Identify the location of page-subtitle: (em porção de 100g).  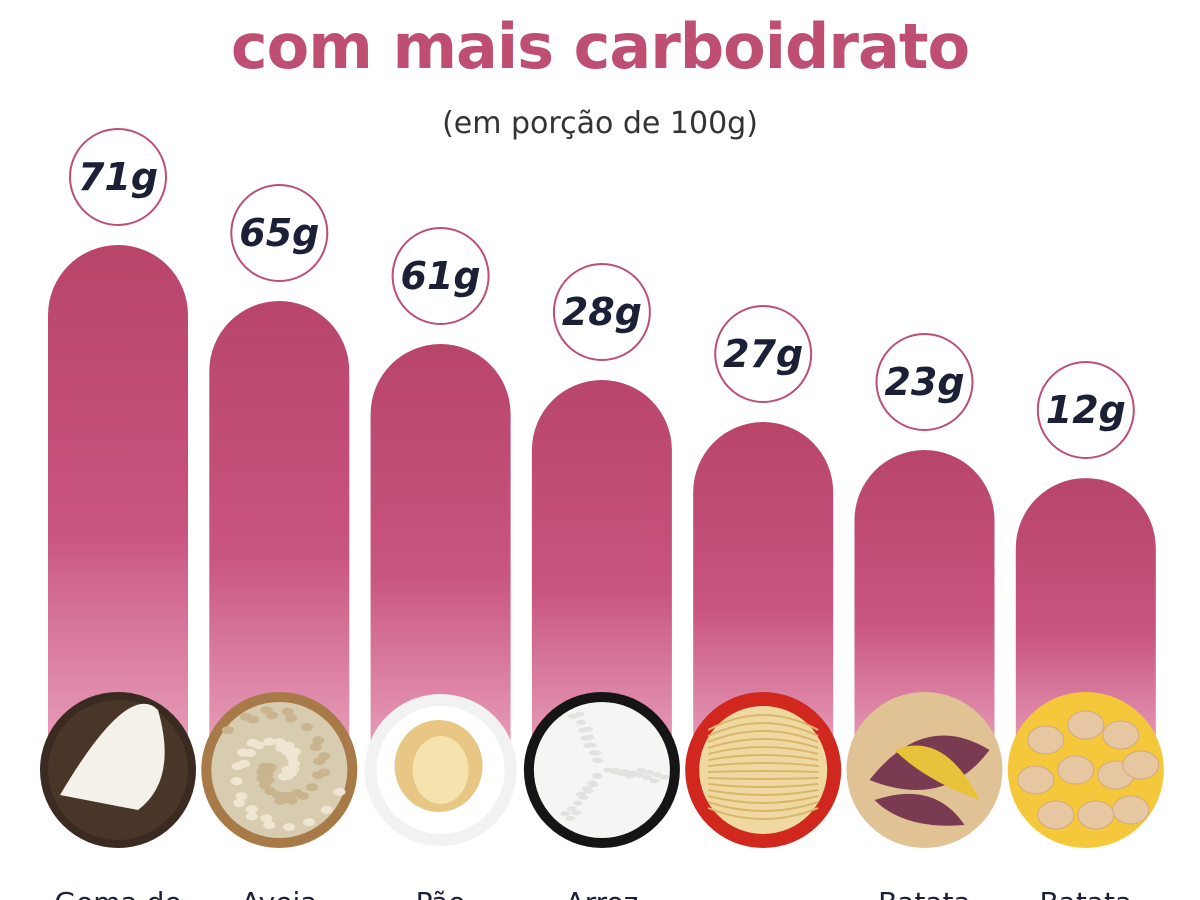
(600, 123).